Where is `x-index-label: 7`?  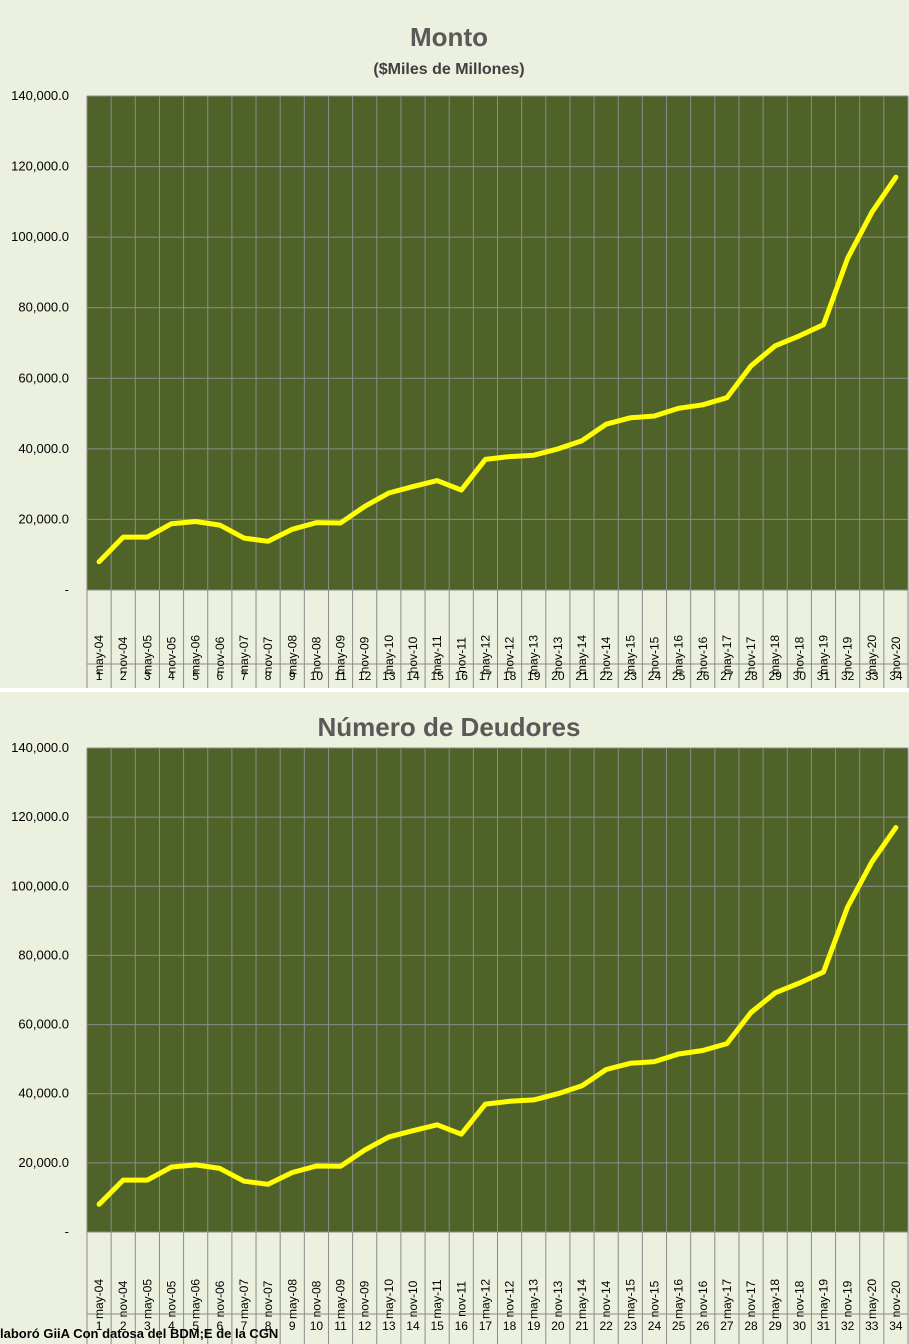 x-index-label: 7 is located at coordinates (244, 1326).